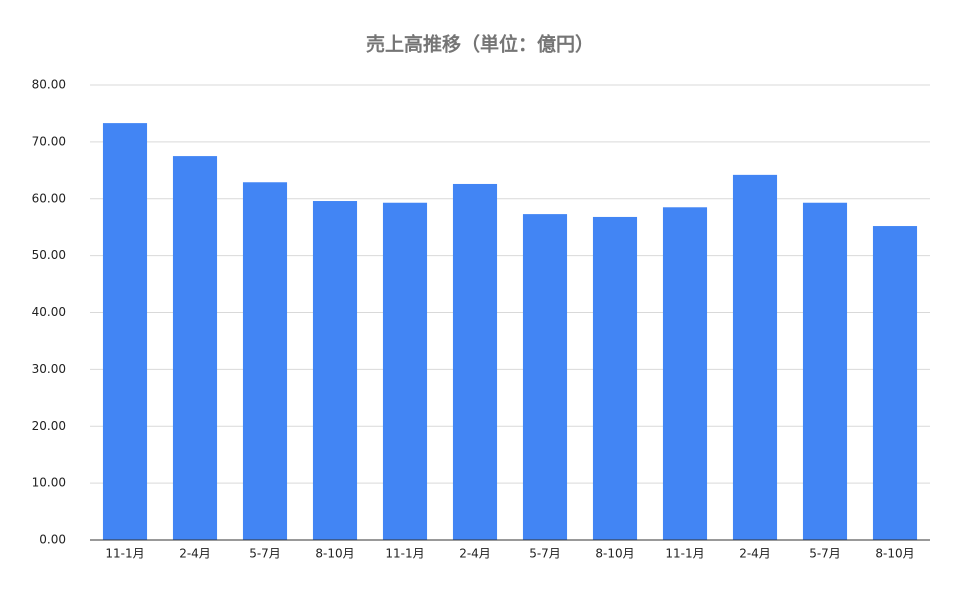 The height and width of the screenshot is (593, 960). What do you see at coordinates (49, 369) in the screenshot?
I see `y-tick-label: 30.00` at bounding box center [49, 369].